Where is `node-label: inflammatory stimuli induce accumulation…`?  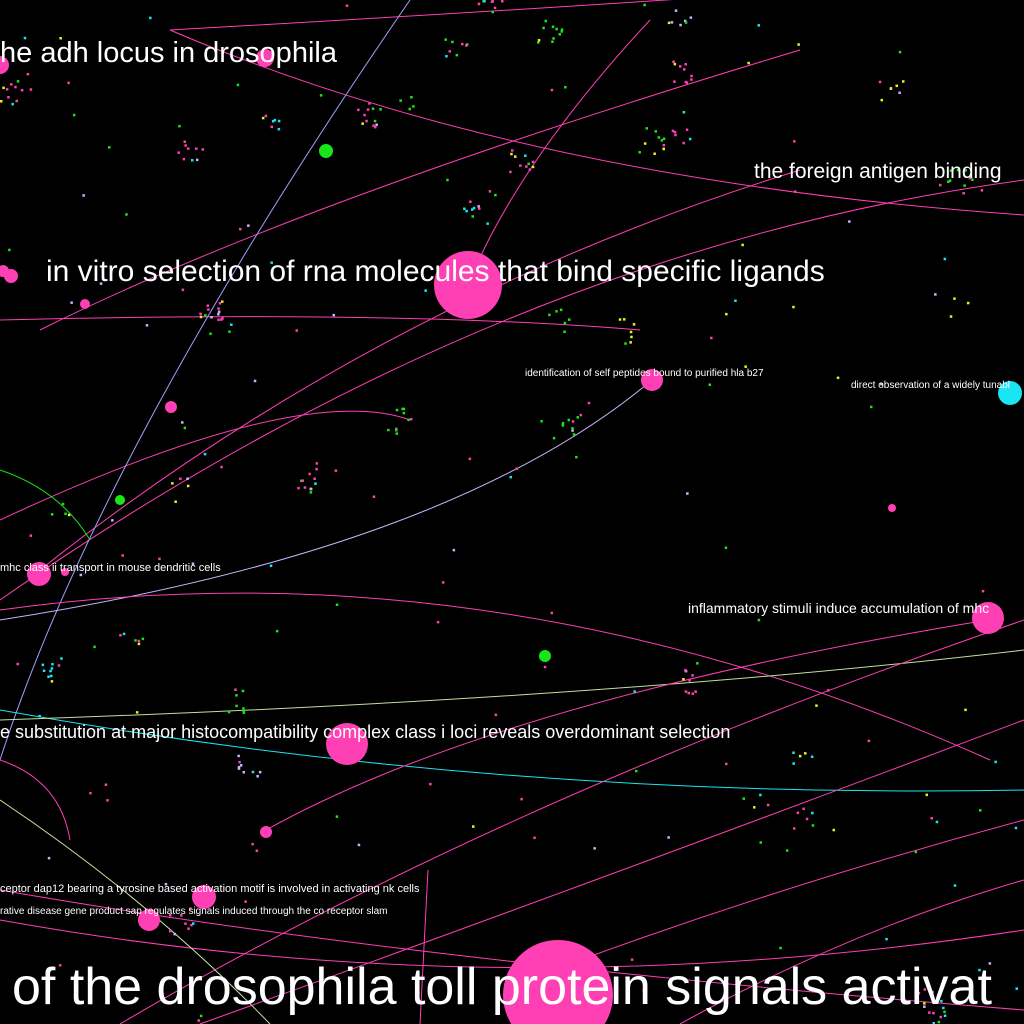 node-label: inflammatory stimuli induce accumulation… is located at coordinates (838, 608).